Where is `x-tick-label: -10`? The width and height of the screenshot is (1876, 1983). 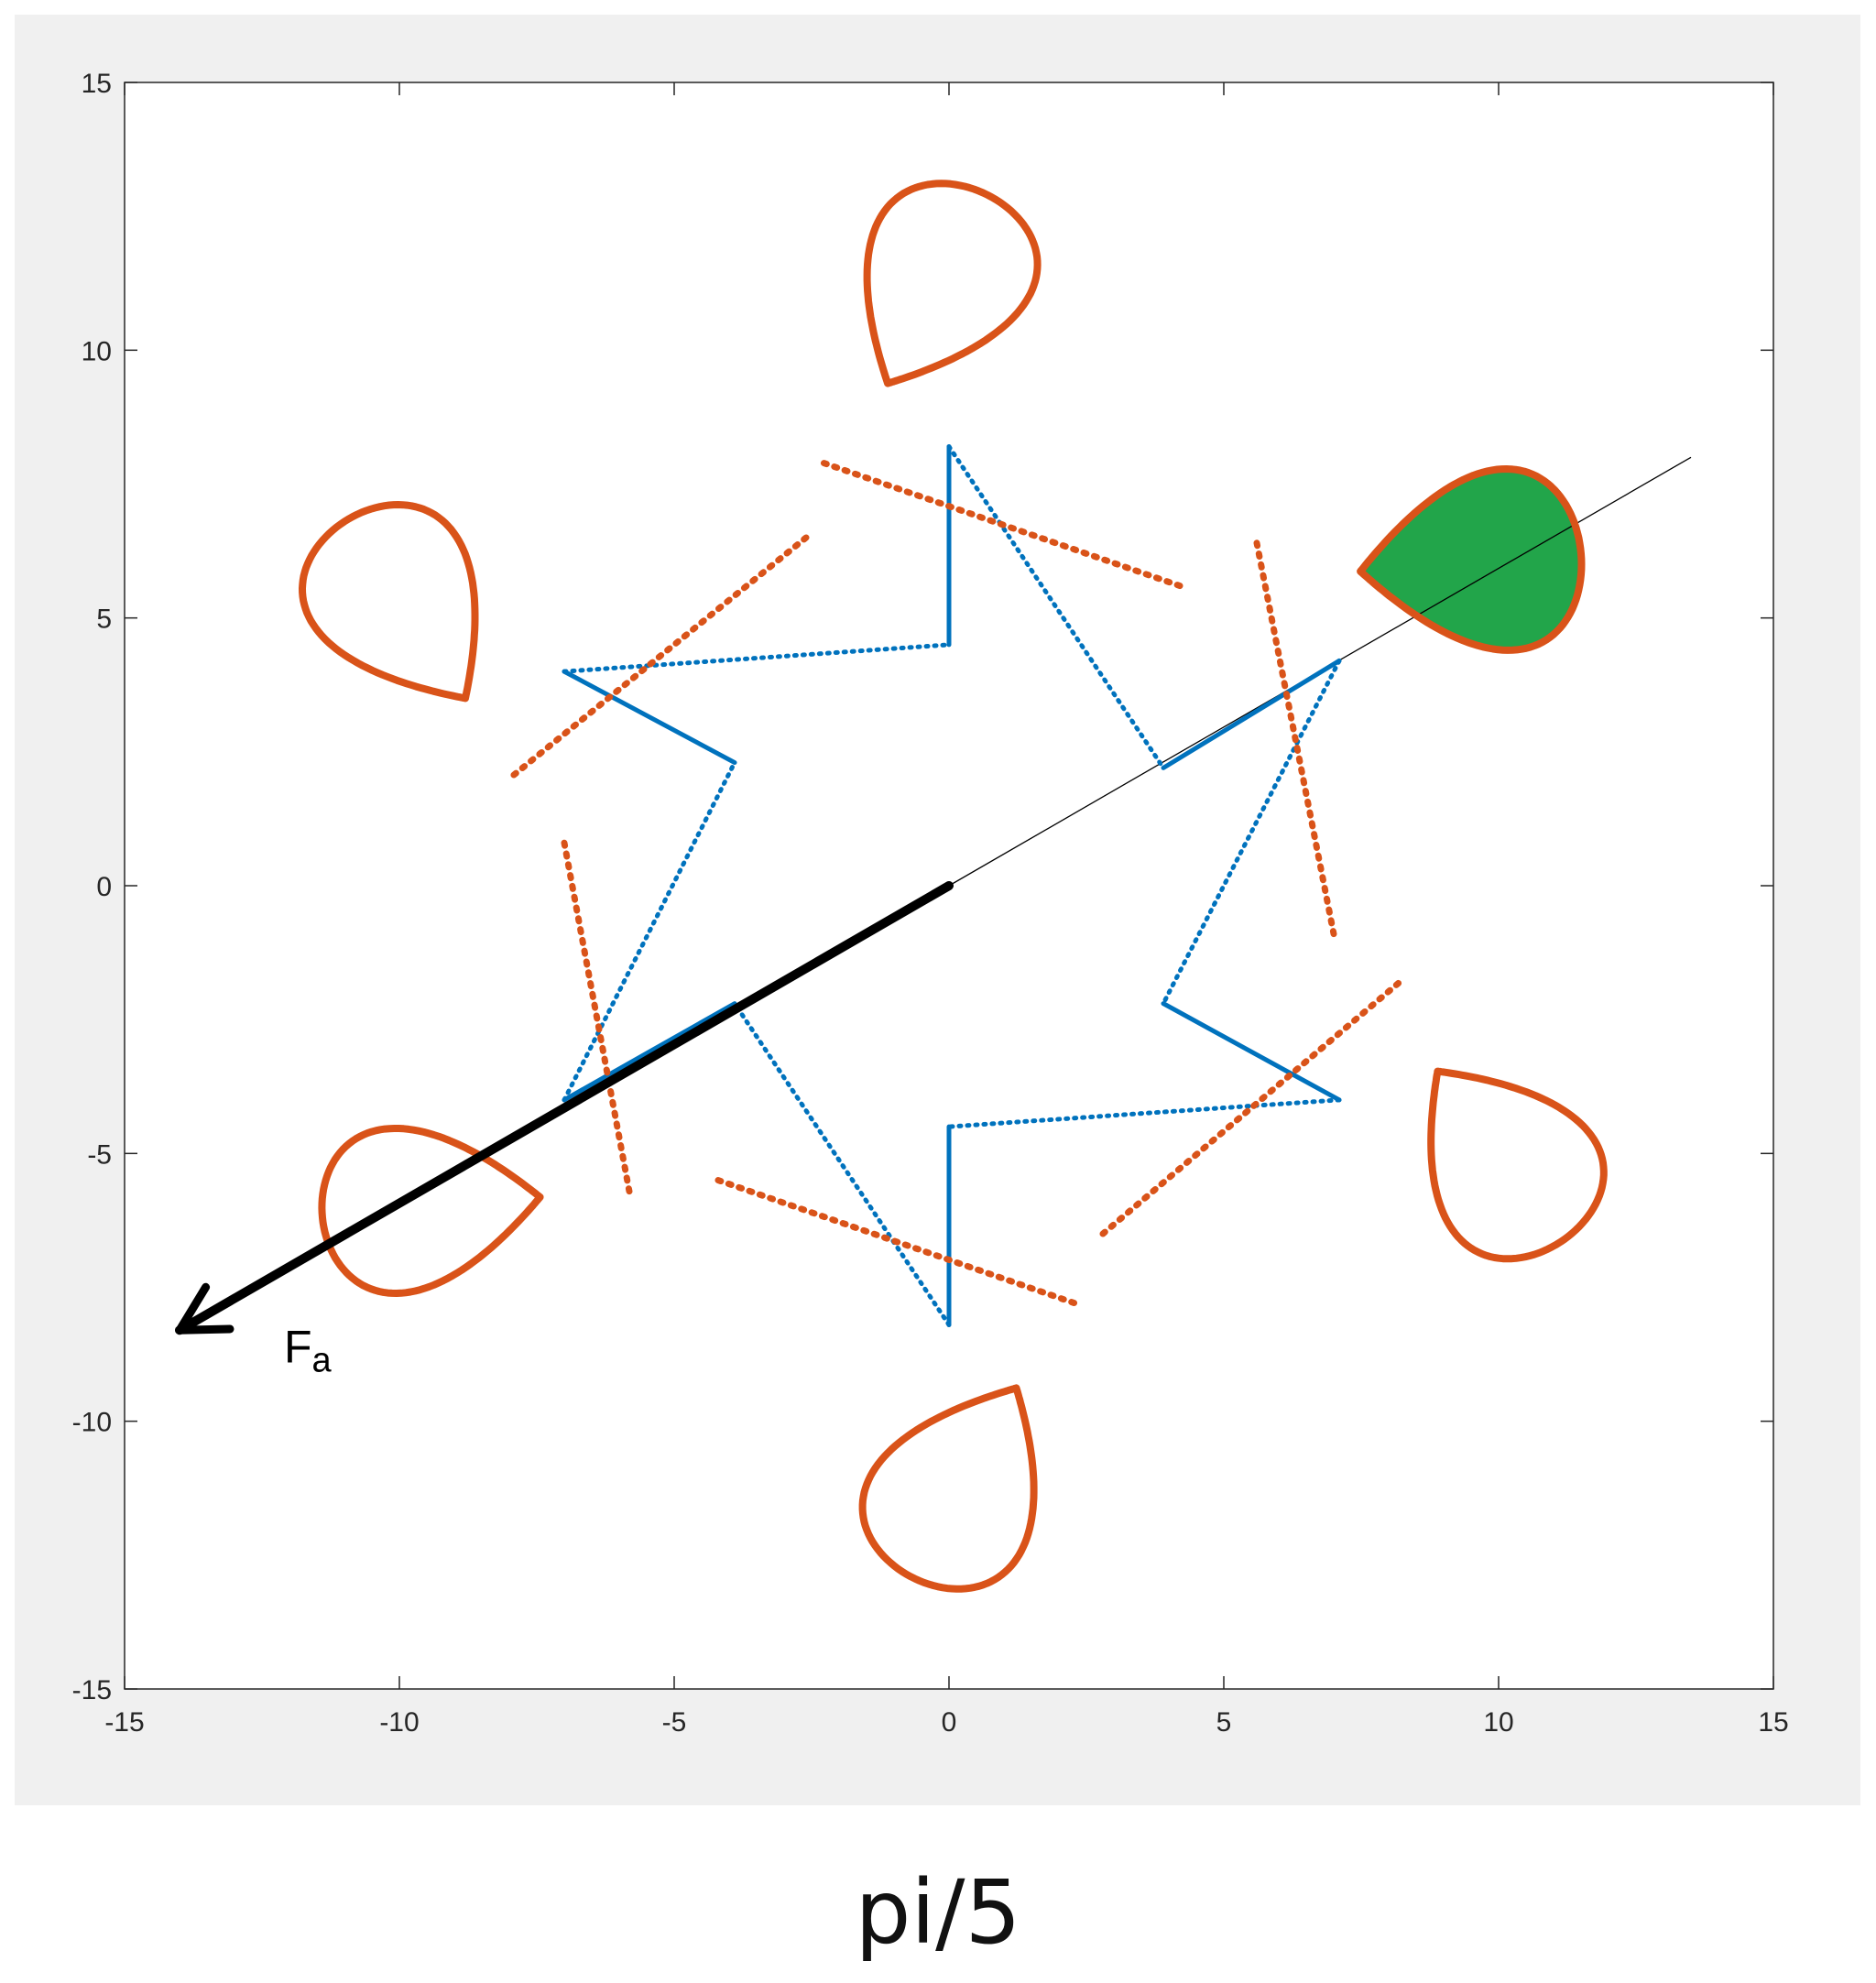 x-tick-label: -10 is located at coordinates (399, 1722).